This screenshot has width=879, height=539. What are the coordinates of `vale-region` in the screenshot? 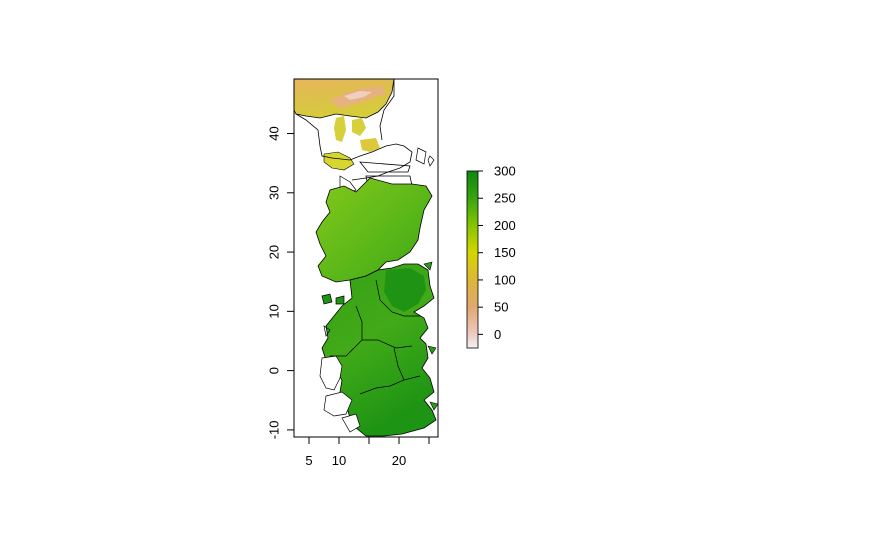 It's located at (405, 290).